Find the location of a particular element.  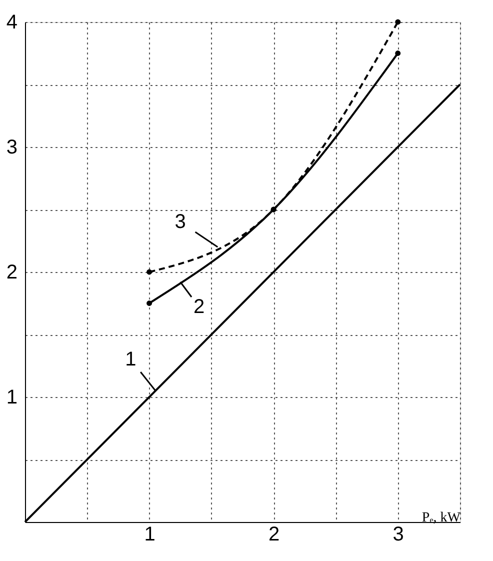

annotation: 2 is located at coordinates (199, 307).